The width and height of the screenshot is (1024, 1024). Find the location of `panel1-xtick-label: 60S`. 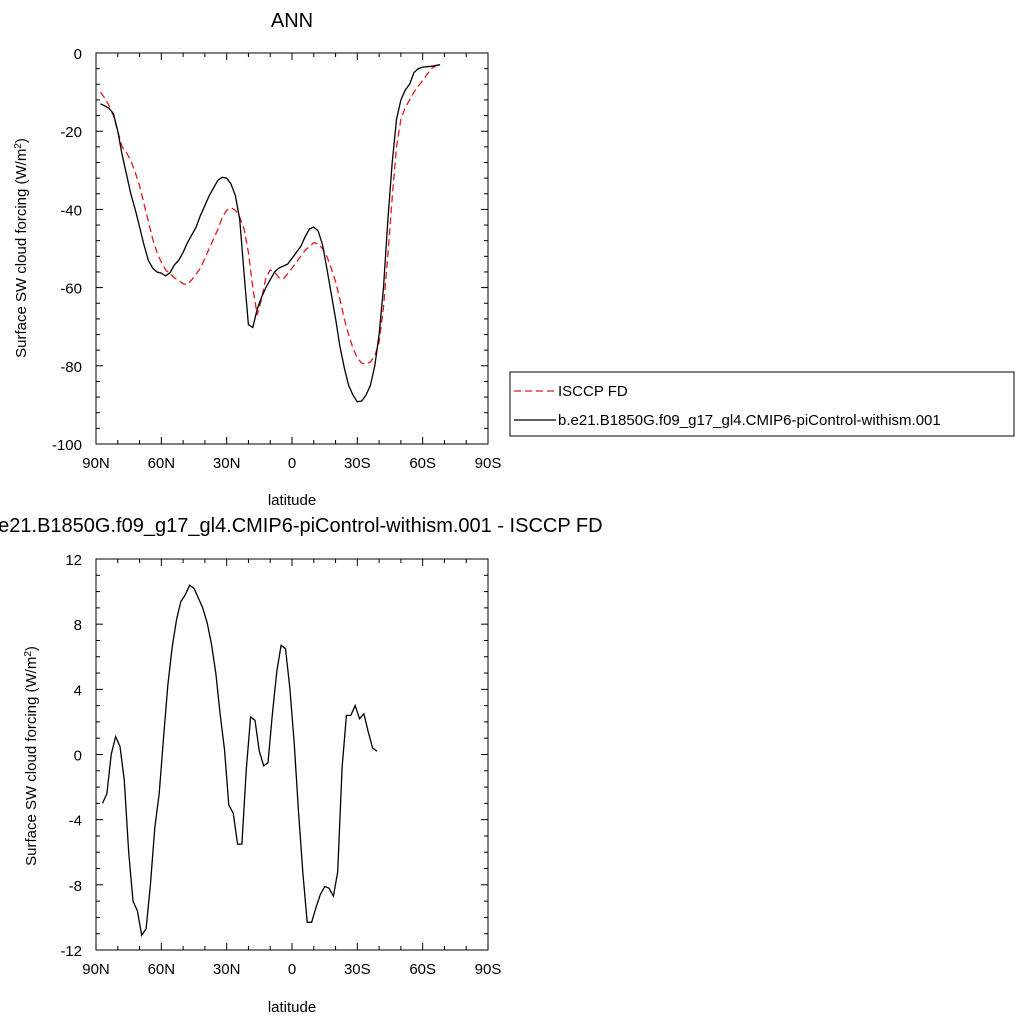

panel1-xtick-label: 60S is located at coordinates (422, 463).